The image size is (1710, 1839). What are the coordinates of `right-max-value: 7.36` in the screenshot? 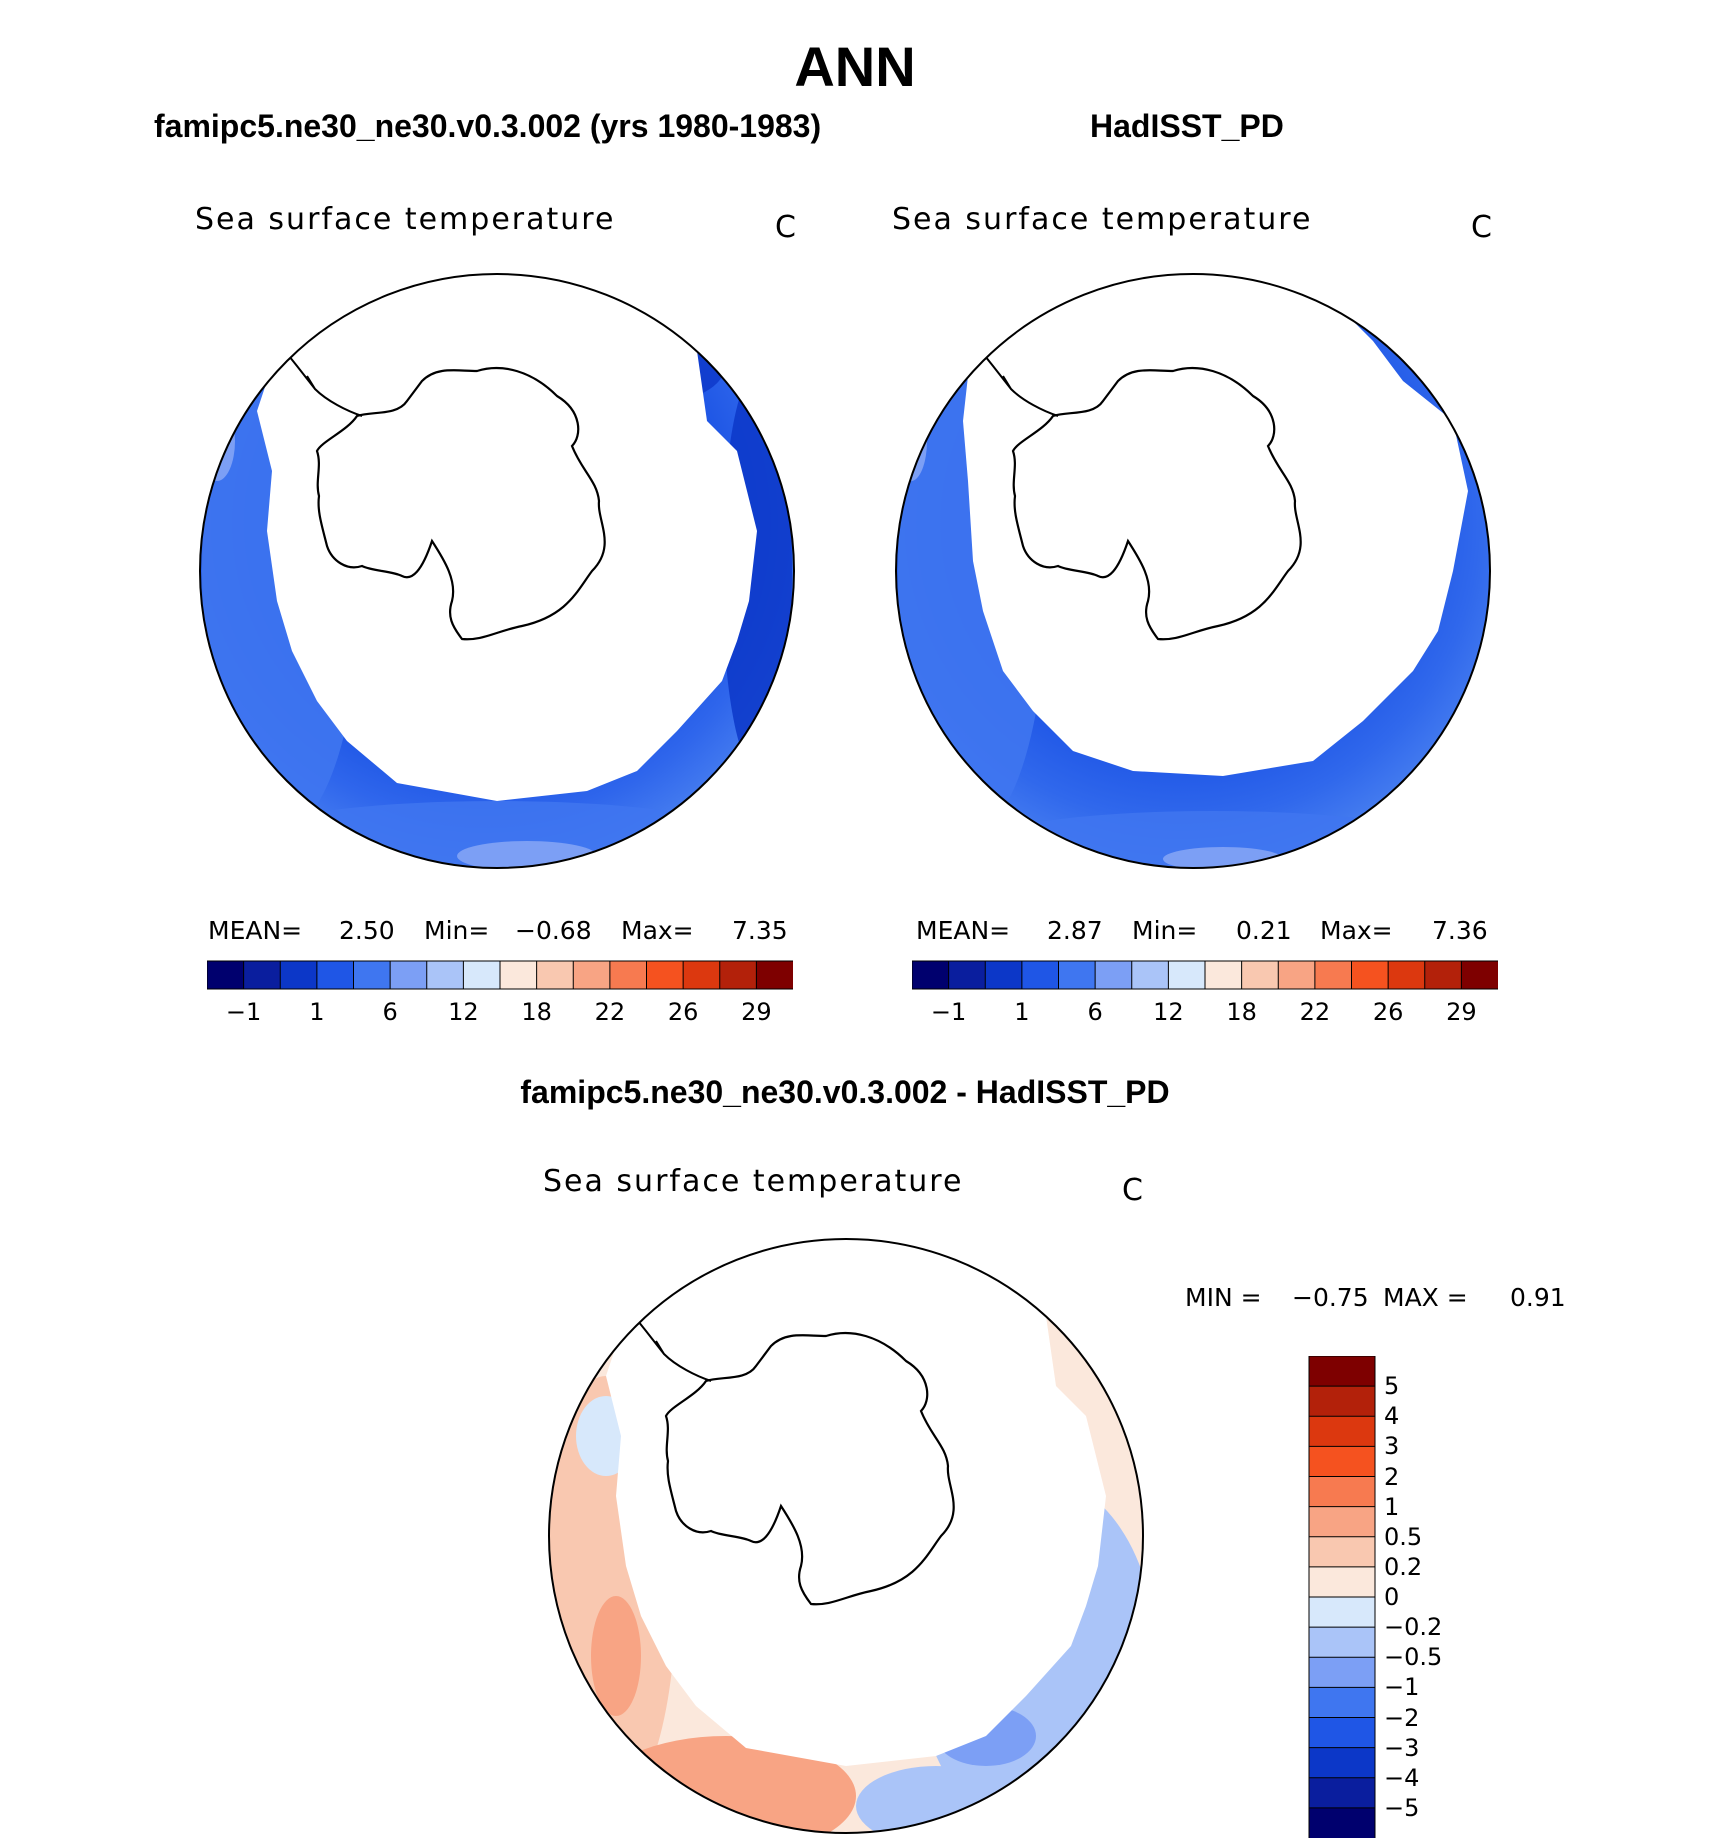 It's located at (1460, 930).